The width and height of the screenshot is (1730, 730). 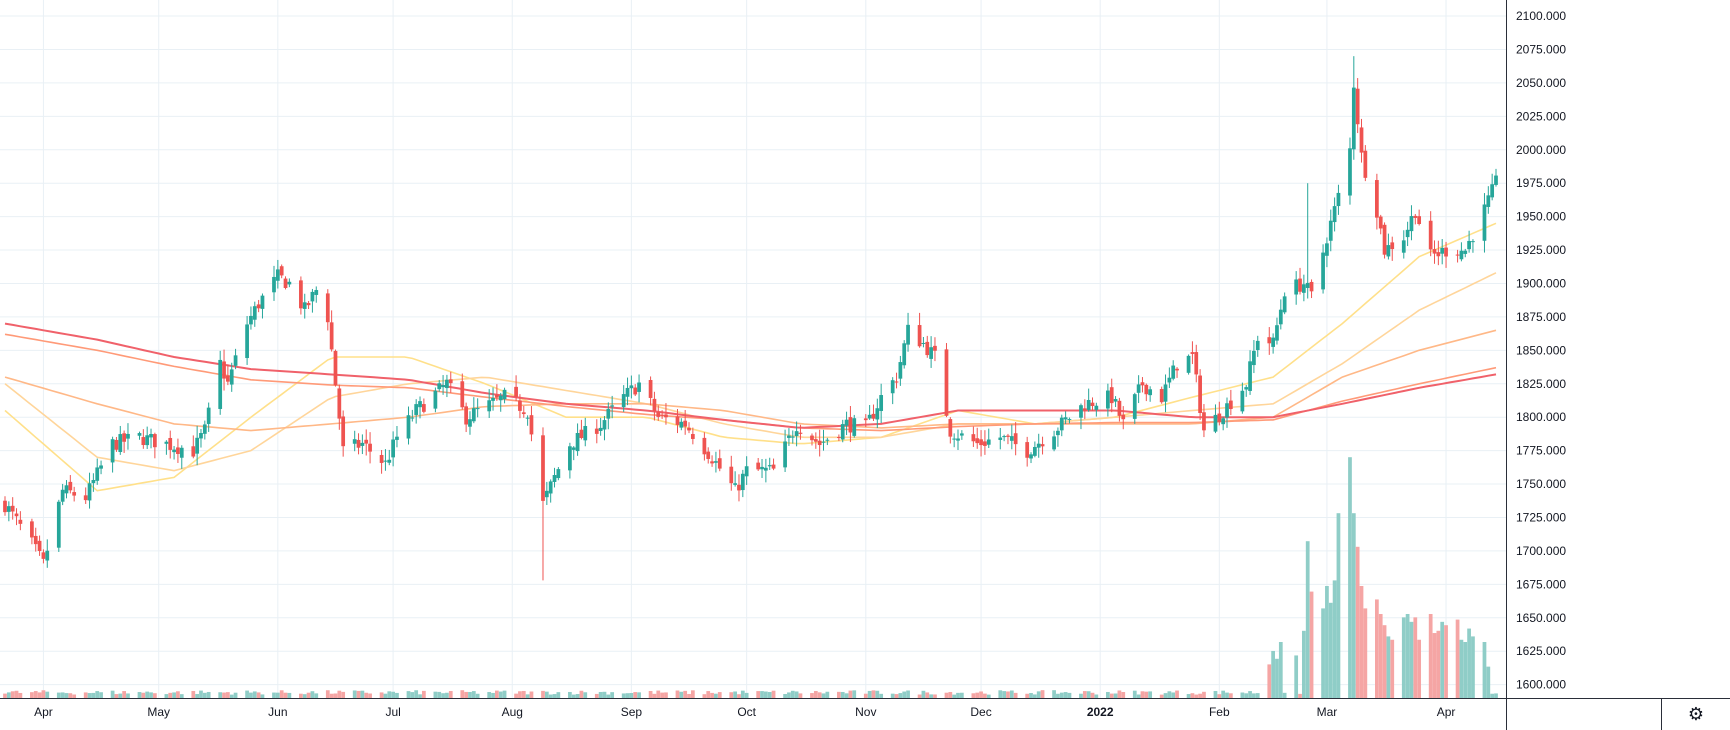 What do you see at coordinates (1695, 714) in the screenshot?
I see `chart-settings-button: ⚙` at bounding box center [1695, 714].